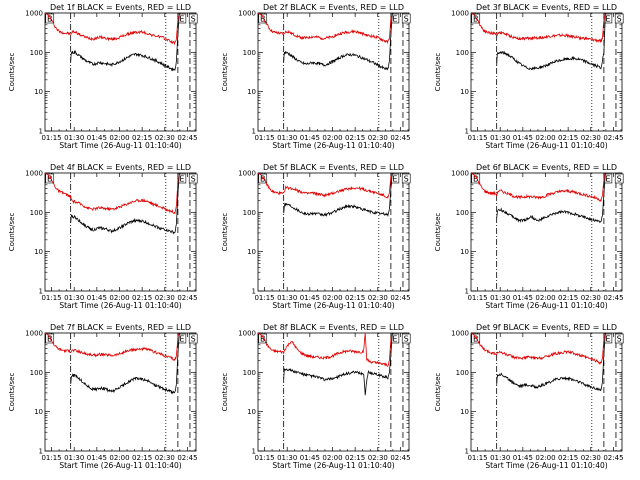  What do you see at coordinates (546, 7) in the screenshot?
I see `chart-title: Det 3f BLACK = Events, RED = LLD` at bounding box center [546, 7].